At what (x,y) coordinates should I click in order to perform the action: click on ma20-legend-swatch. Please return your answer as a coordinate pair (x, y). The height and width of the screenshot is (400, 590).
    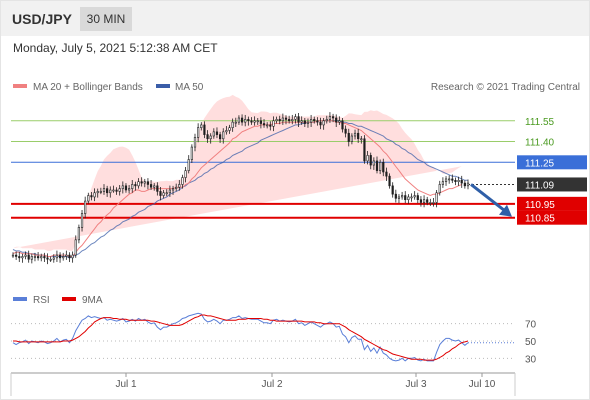
    Looking at the image, I should click on (20, 86).